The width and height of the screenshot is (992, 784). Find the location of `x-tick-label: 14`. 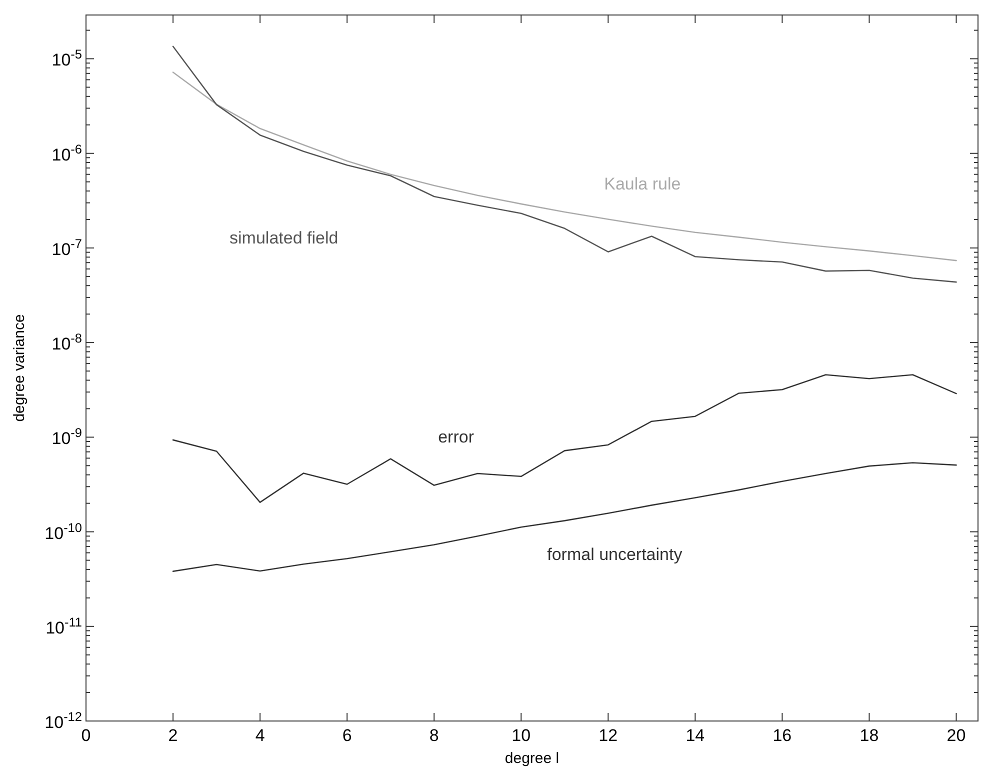

x-tick-label: 14 is located at coordinates (695, 735).